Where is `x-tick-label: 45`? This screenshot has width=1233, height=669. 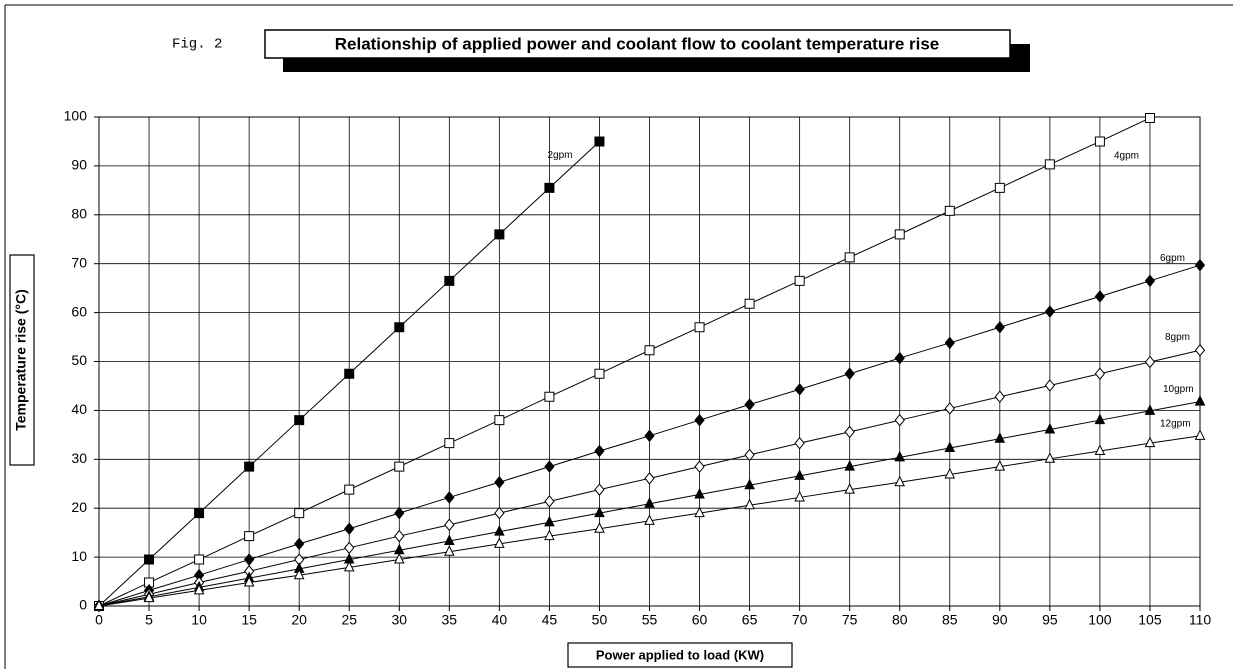 x-tick-label: 45 is located at coordinates (550, 620).